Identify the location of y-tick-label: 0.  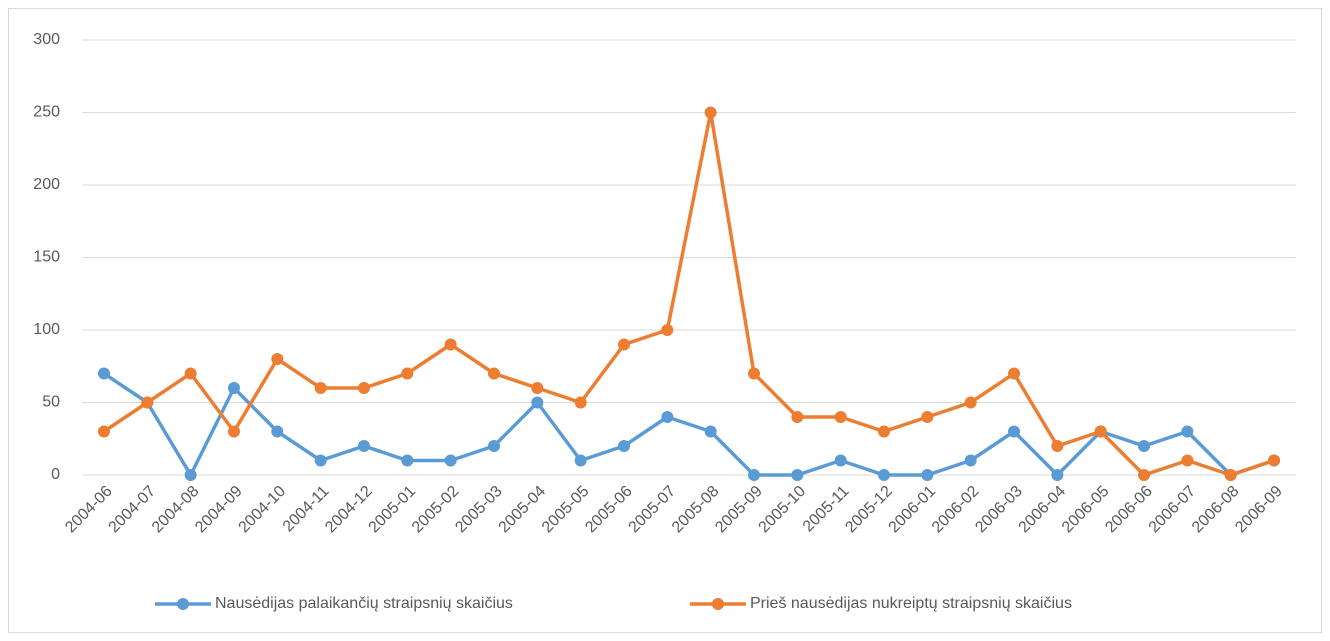
(55, 474).